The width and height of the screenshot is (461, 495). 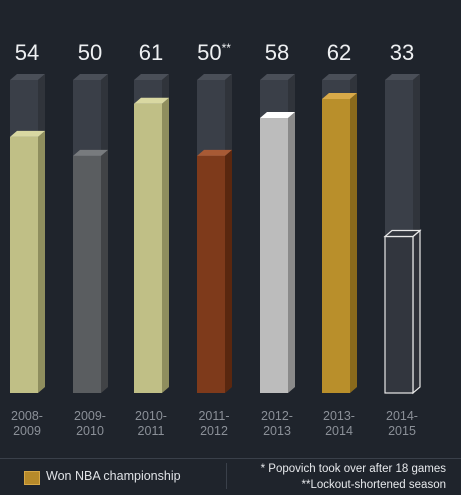 I want to click on category-label: 2011-2012, so click(x=213, y=423).